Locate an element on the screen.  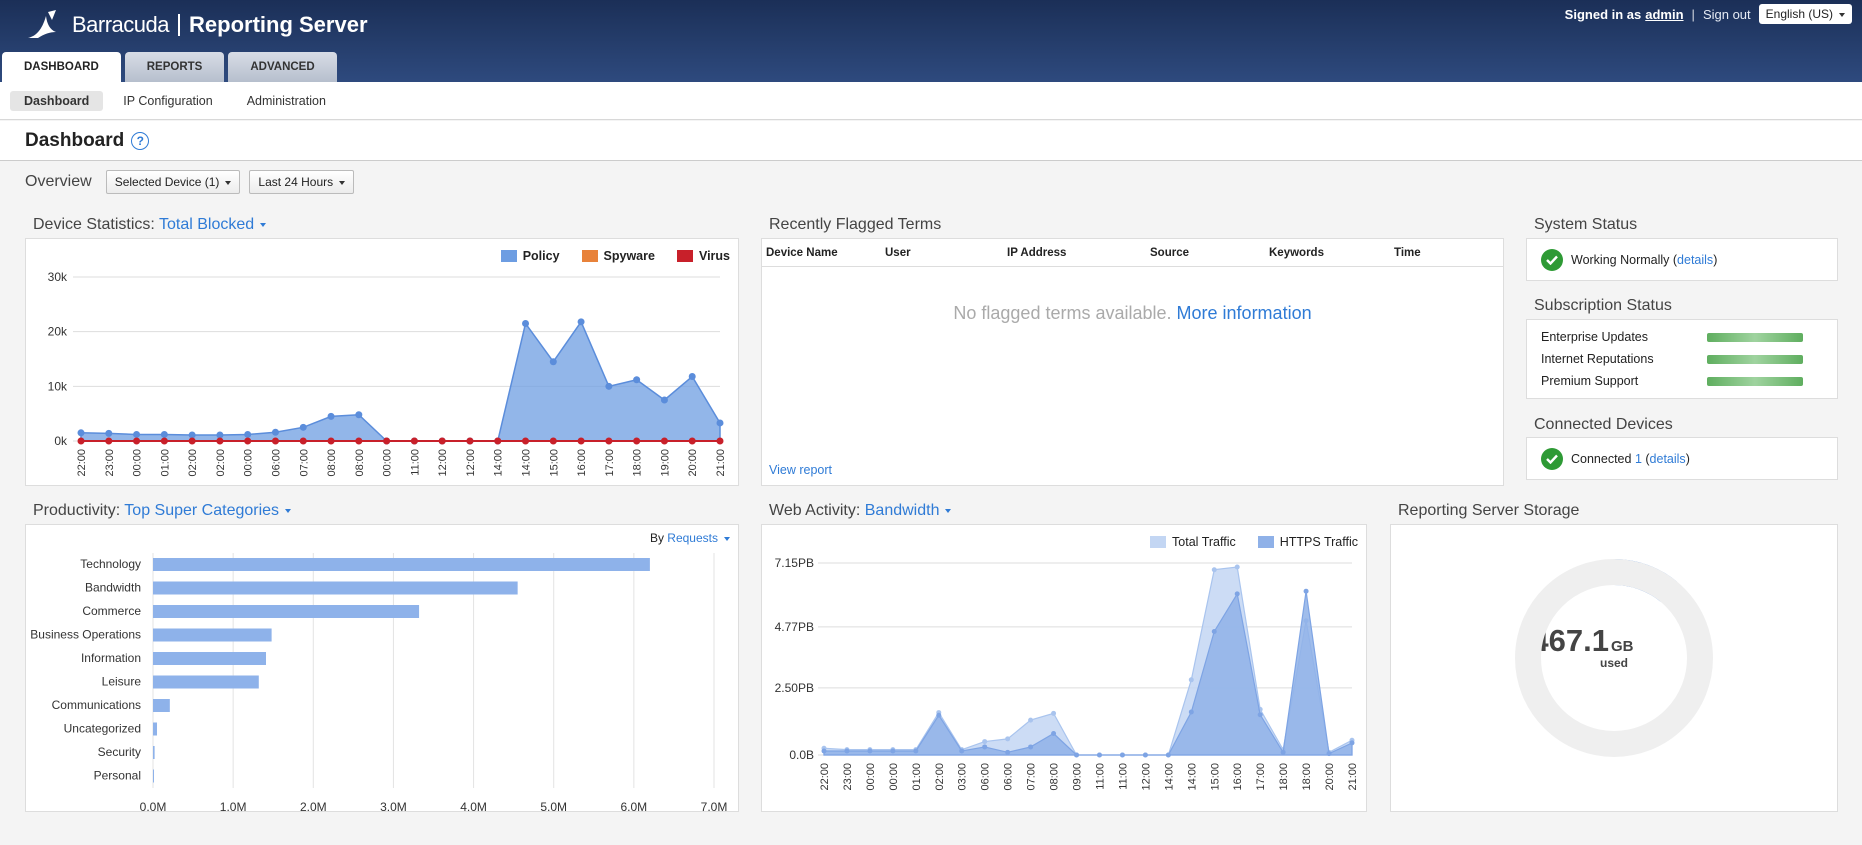
device-stats-metric-select: Total Blocked is located at coordinates (212, 224).